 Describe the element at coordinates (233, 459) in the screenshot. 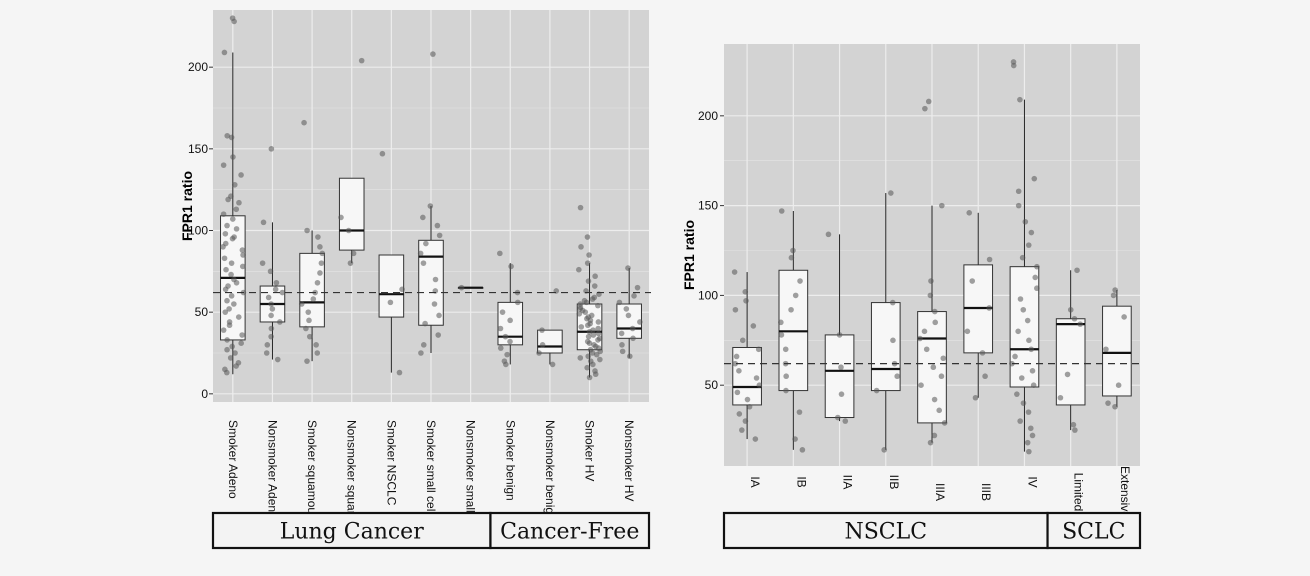

I see `x-category-label: Smoker Adeno` at that location.